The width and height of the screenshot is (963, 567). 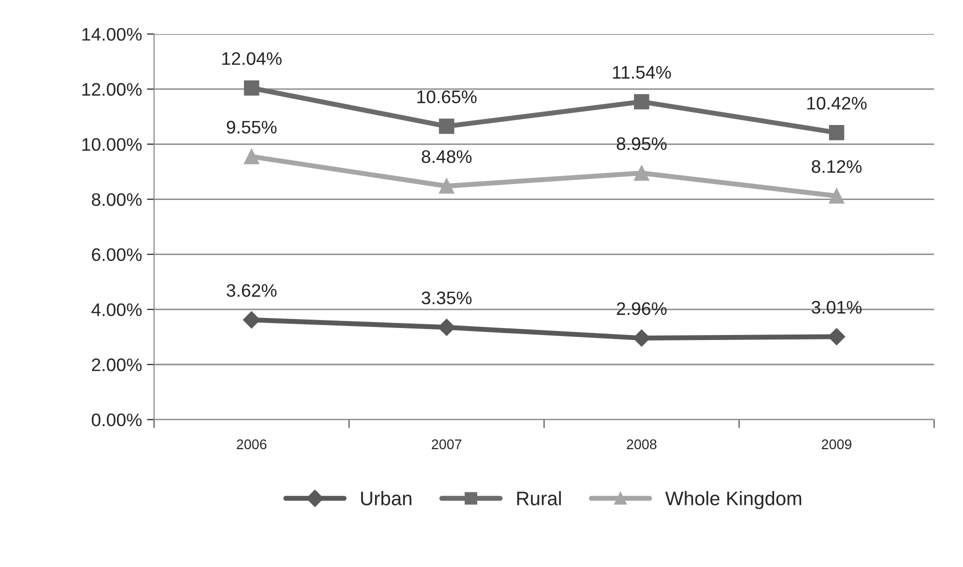 I want to click on x-tick-label: 2009, so click(x=837, y=444).